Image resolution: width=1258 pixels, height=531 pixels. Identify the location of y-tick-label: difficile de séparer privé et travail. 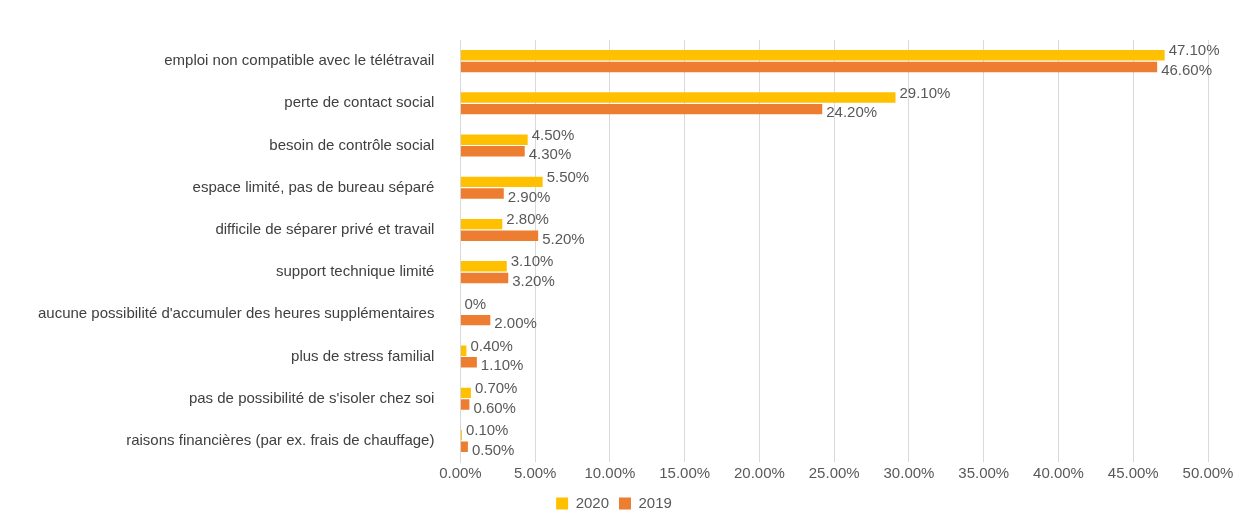
(325, 229).